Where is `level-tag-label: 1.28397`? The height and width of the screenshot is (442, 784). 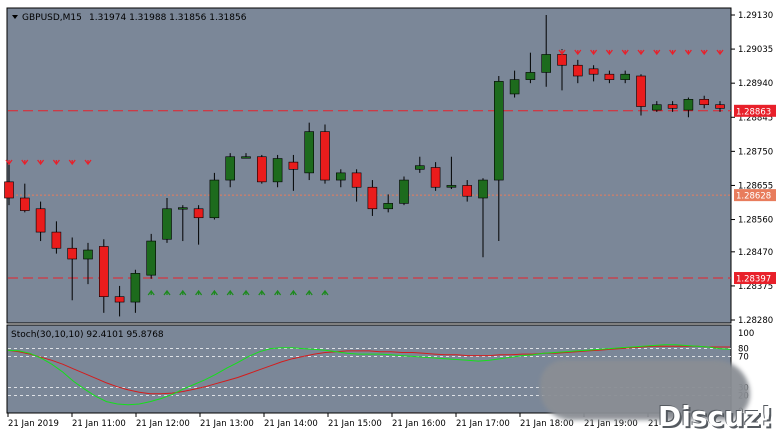 level-tag-label: 1.28397 is located at coordinates (753, 280).